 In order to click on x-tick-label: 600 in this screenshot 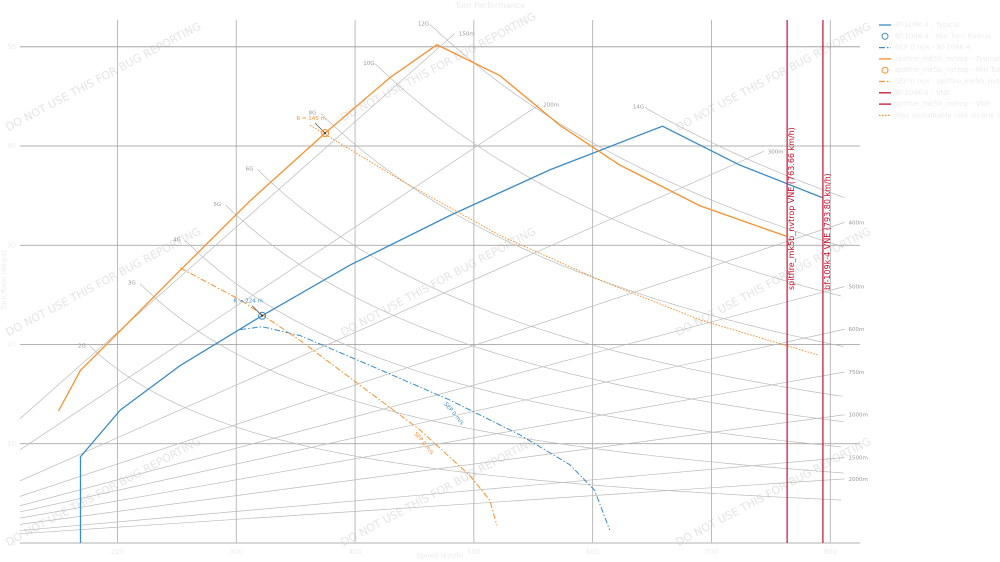, I will do `click(592, 552)`.